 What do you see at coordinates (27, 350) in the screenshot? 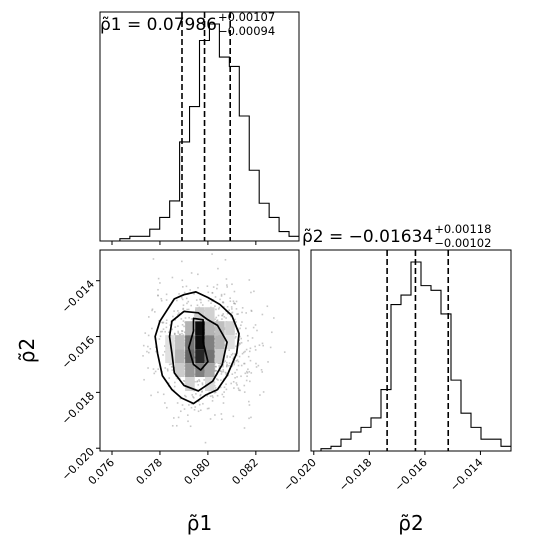
I see `ylabel-rho2: ρ̃2` at bounding box center [27, 350].